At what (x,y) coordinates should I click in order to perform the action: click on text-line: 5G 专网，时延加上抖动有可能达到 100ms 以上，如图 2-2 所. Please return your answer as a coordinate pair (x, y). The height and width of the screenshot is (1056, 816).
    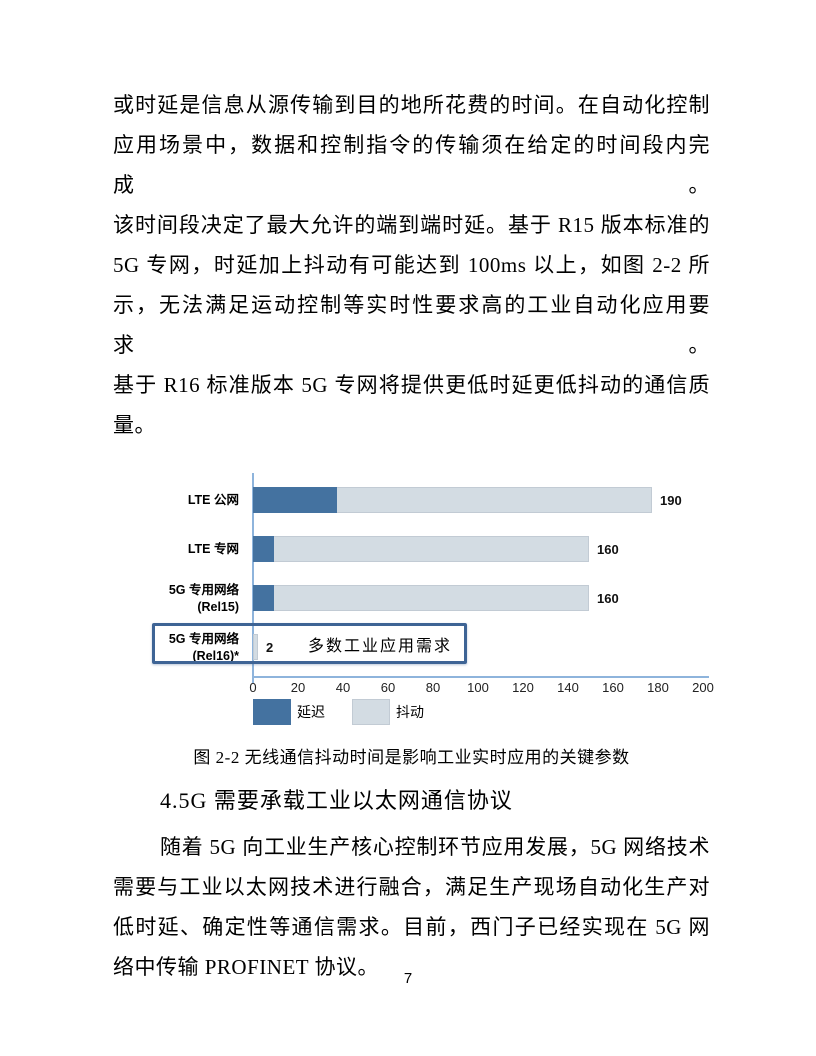
    Looking at the image, I should click on (411, 265).